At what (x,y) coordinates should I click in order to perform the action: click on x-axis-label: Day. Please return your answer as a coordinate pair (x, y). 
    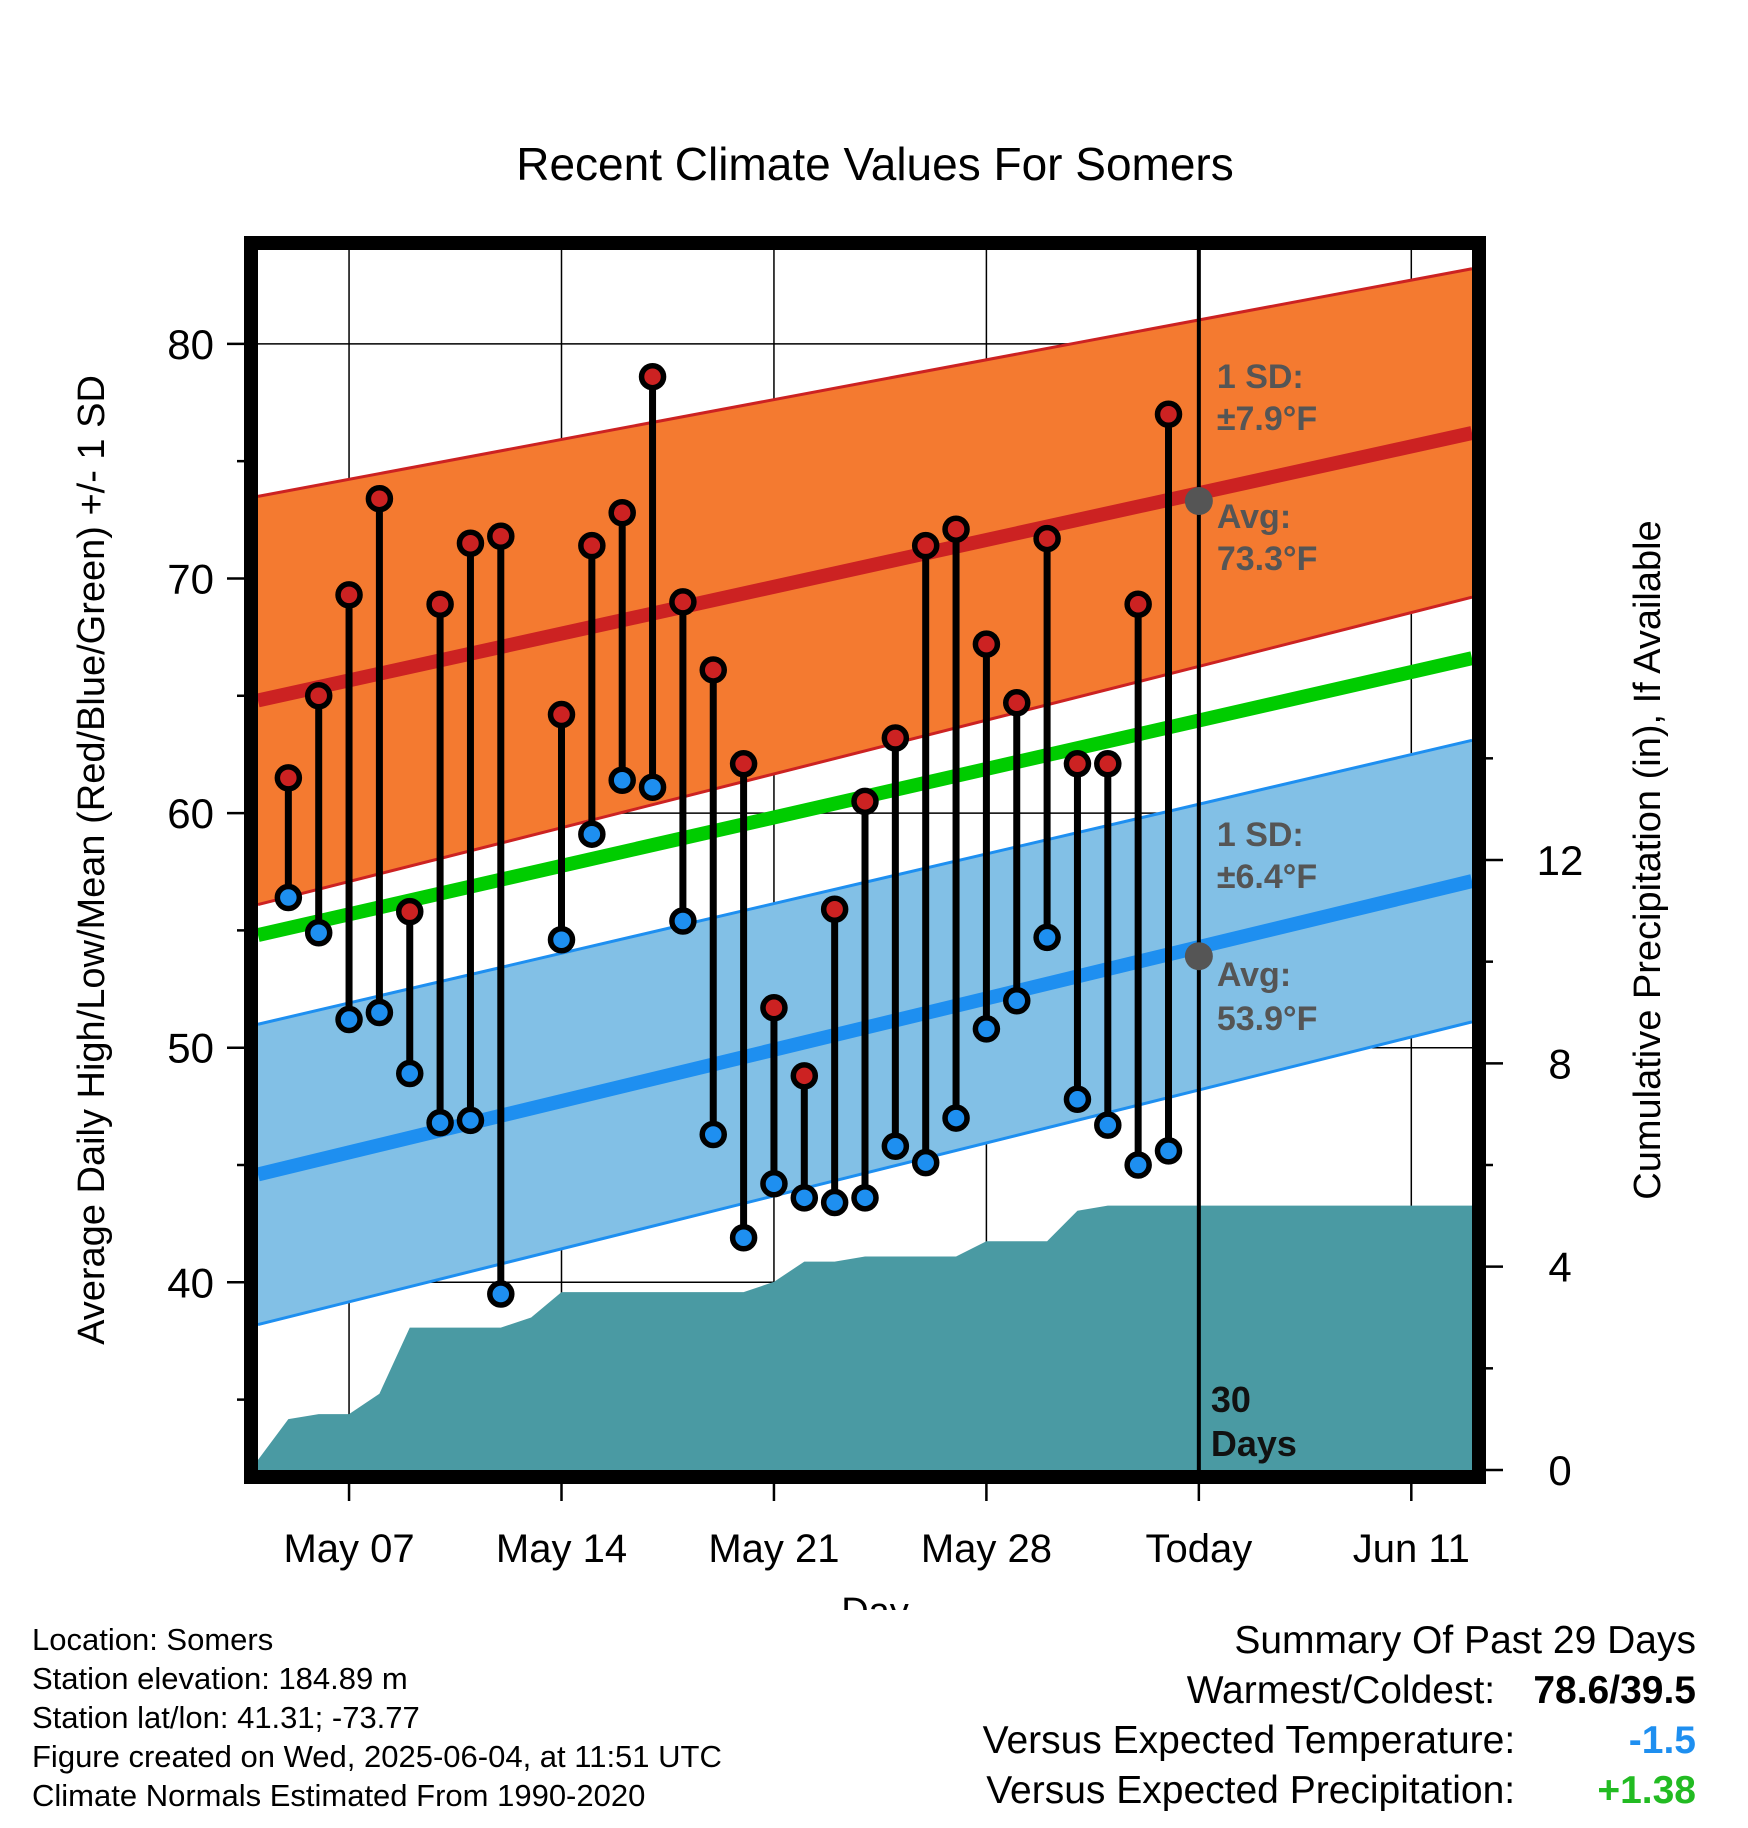
    Looking at the image, I should click on (875, 1600).